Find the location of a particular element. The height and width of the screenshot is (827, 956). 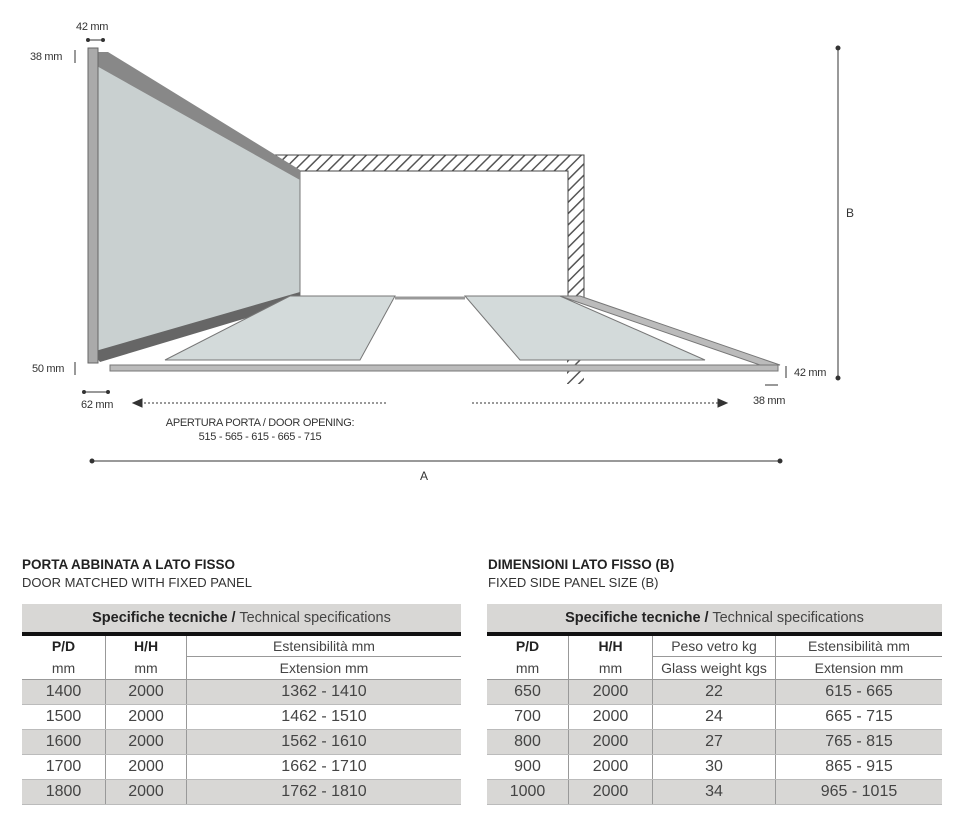

dim-a-label: A is located at coordinates (424, 476).